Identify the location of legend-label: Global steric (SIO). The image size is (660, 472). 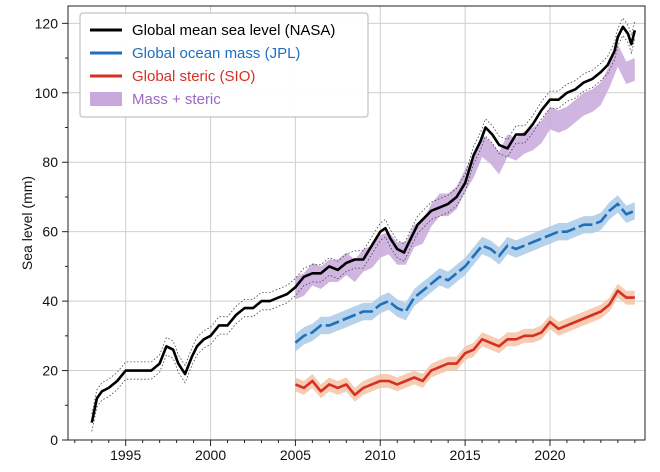
(193, 76).